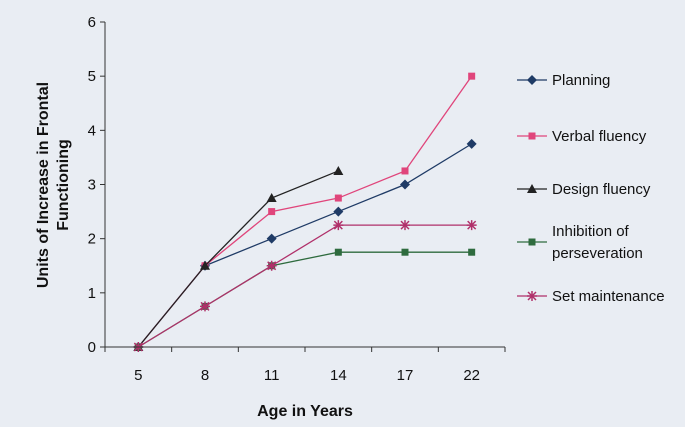 The width and height of the screenshot is (685, 427). Describe the element at coordinates (92, 347) in the screenshot. I see `y-tick-label: 0` at that location.